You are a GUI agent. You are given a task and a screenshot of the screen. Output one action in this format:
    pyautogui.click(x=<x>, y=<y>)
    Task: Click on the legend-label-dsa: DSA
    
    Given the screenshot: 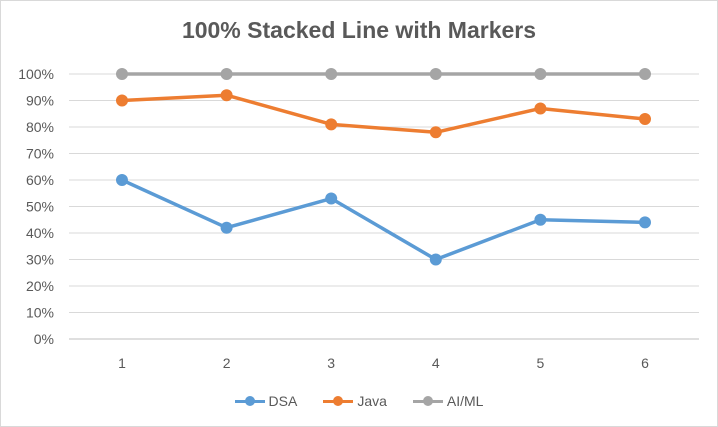 What is the action you would take?
    pyautogui.click(x=283, y=401)
    